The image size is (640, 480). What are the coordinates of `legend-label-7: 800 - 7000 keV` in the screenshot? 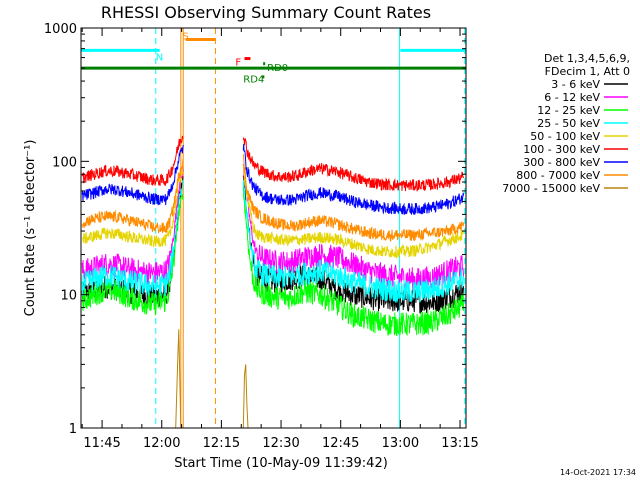 It's located at (558, 175).